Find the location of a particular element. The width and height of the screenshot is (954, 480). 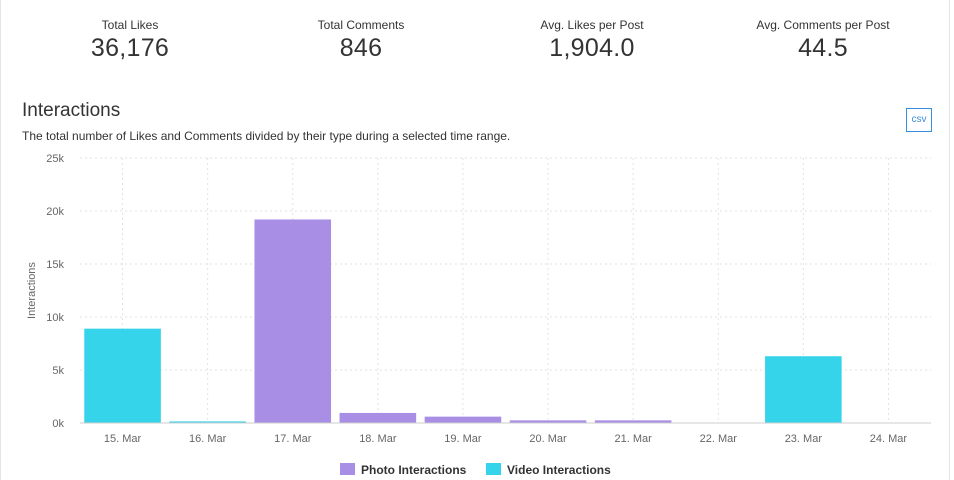

x-tick-label: 19. Mar is located at coordinates (463, 439).